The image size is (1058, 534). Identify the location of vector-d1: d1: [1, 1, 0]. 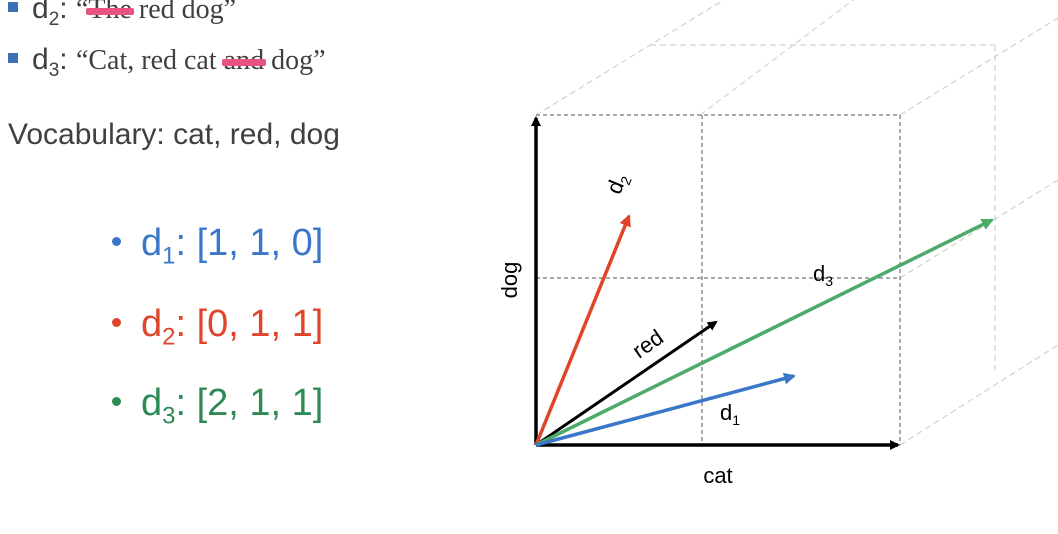
(217, 246).